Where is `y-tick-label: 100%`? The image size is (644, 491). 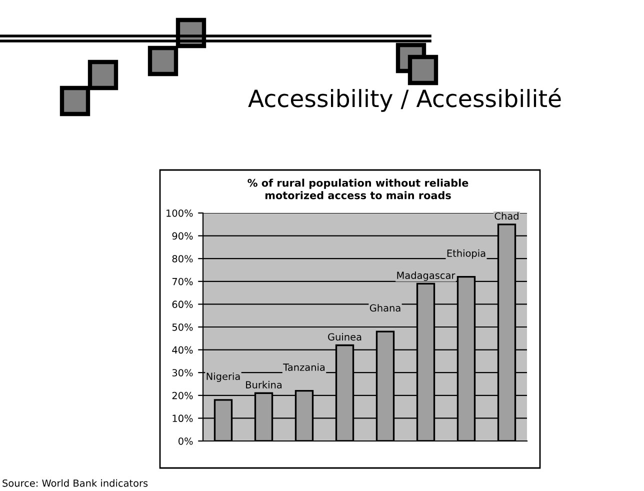
y-tick-label: 100% is located at coordinates (179, 213).